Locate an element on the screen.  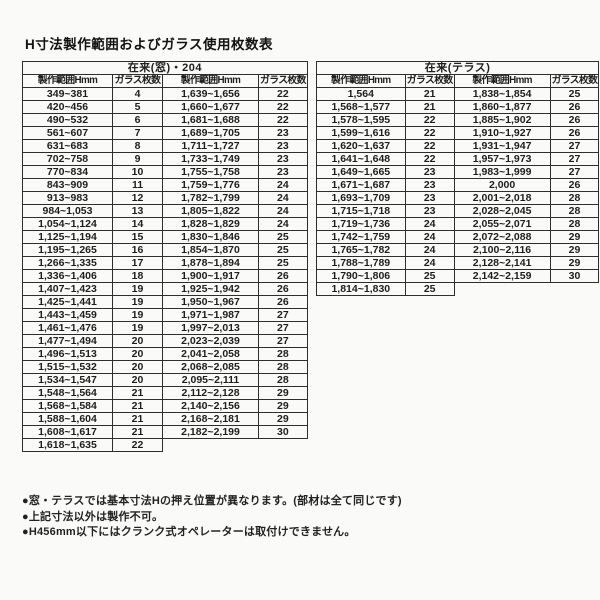
table-cell: 1,878~1,894 is located at coordinates (210, 263).